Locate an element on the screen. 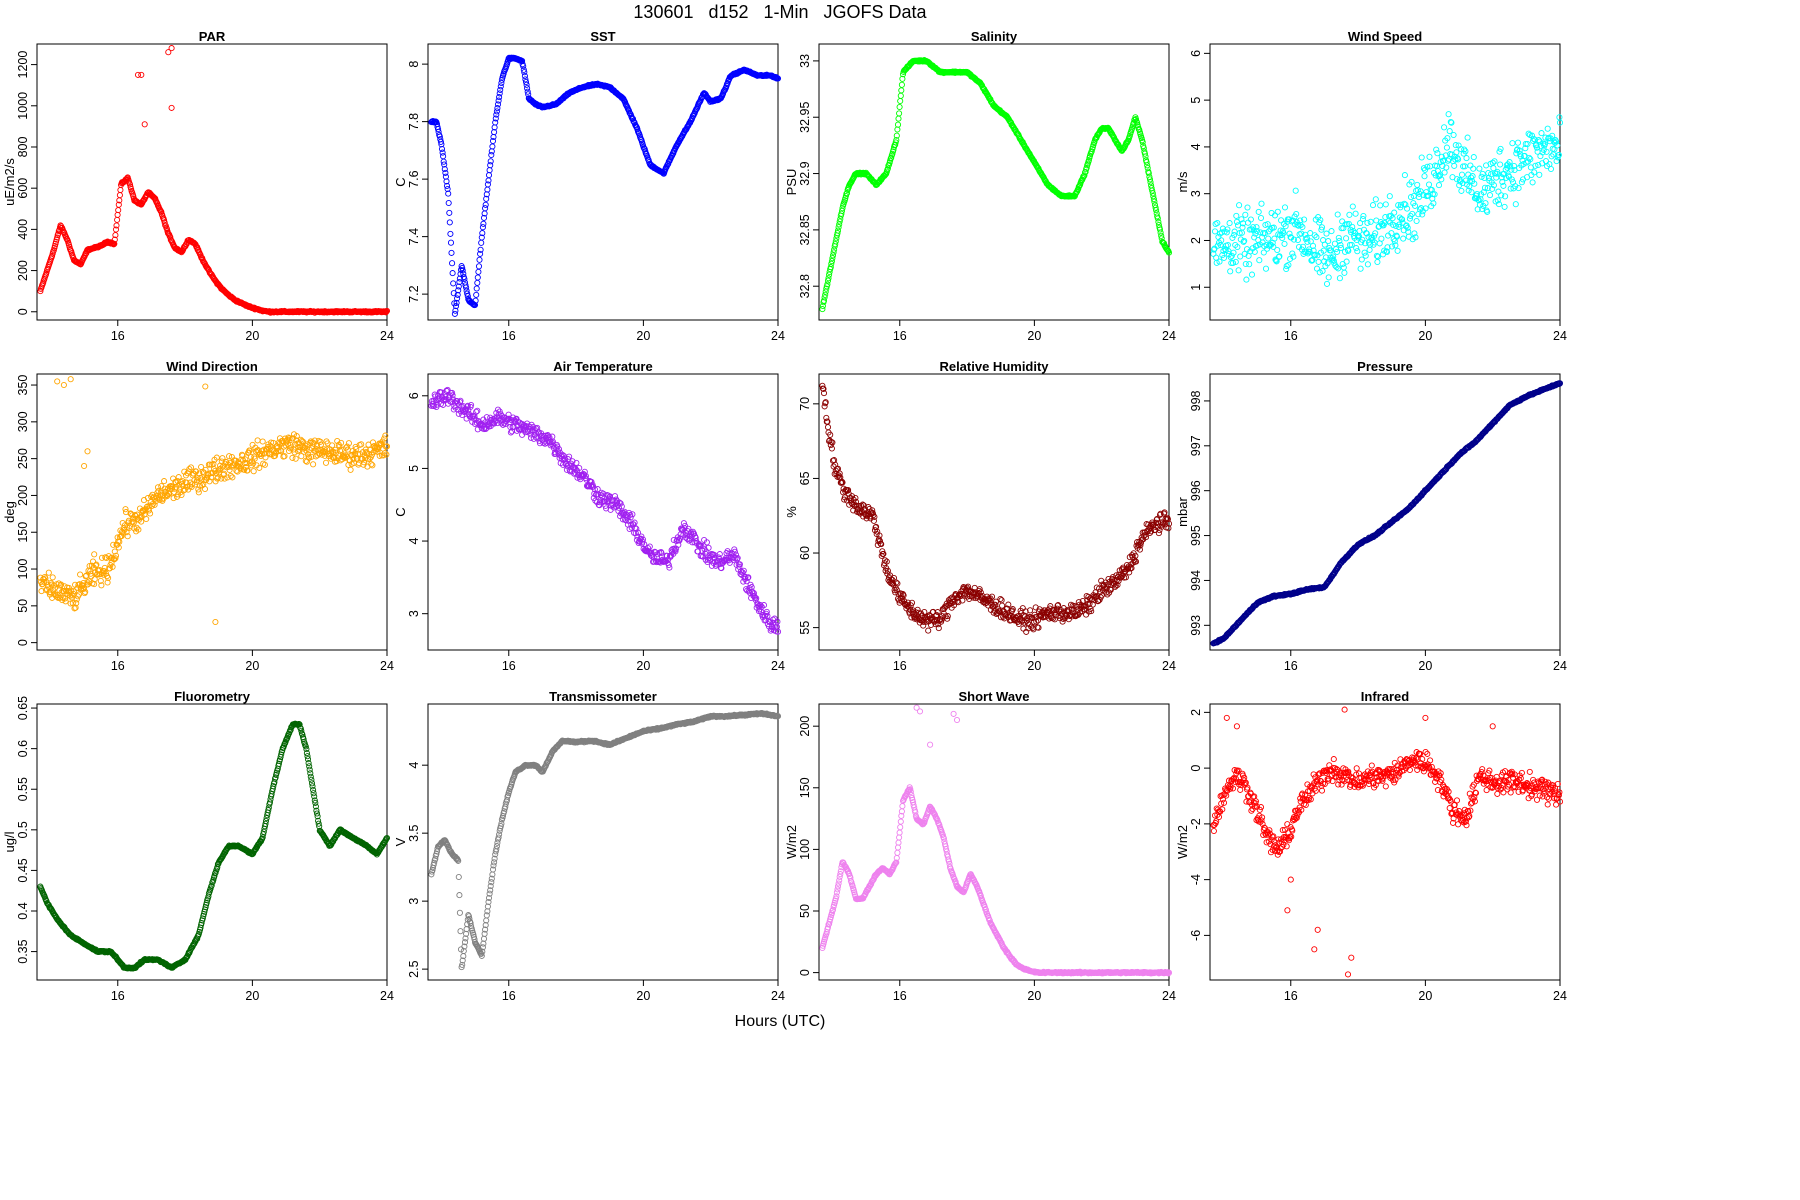 The image size is (1800, 1200). y-tick-label: 7.8 is located at coordinates (414, 121).